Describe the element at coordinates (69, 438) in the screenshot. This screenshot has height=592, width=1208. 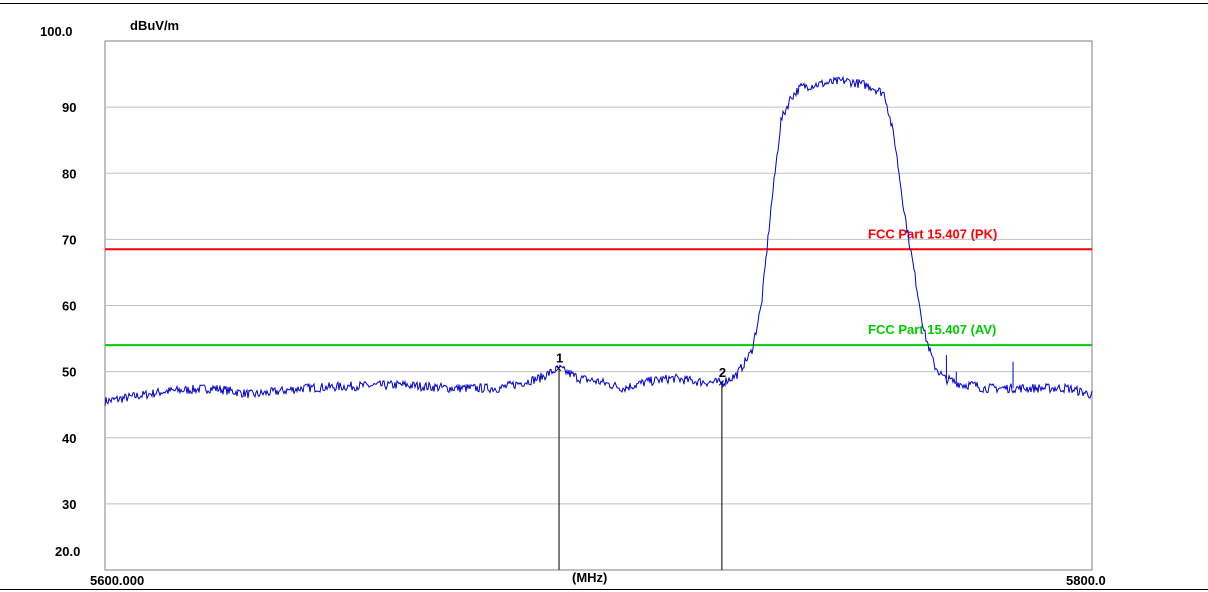
I see `y-tick-label: 40` at that location.